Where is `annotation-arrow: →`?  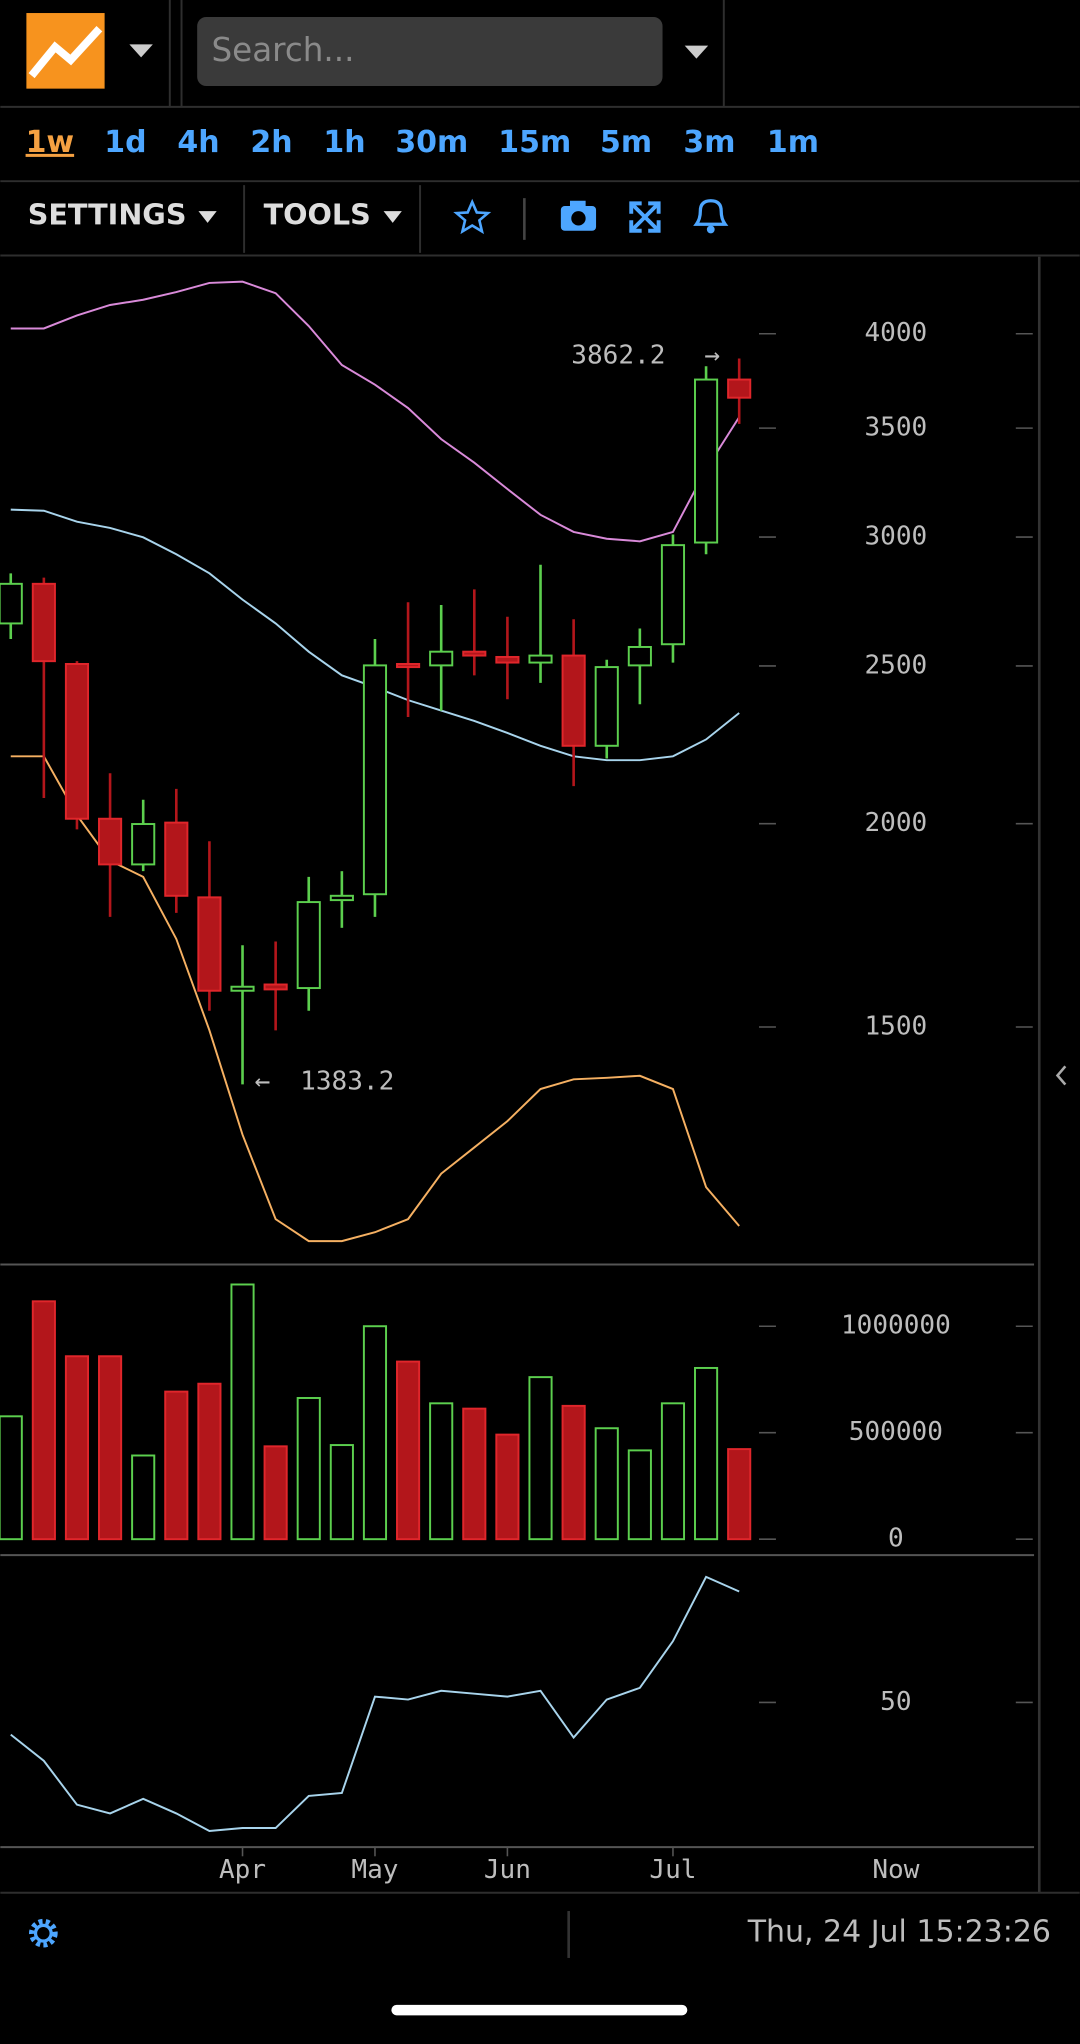
annotation-arrow: → is located at coordinates (712, 355).